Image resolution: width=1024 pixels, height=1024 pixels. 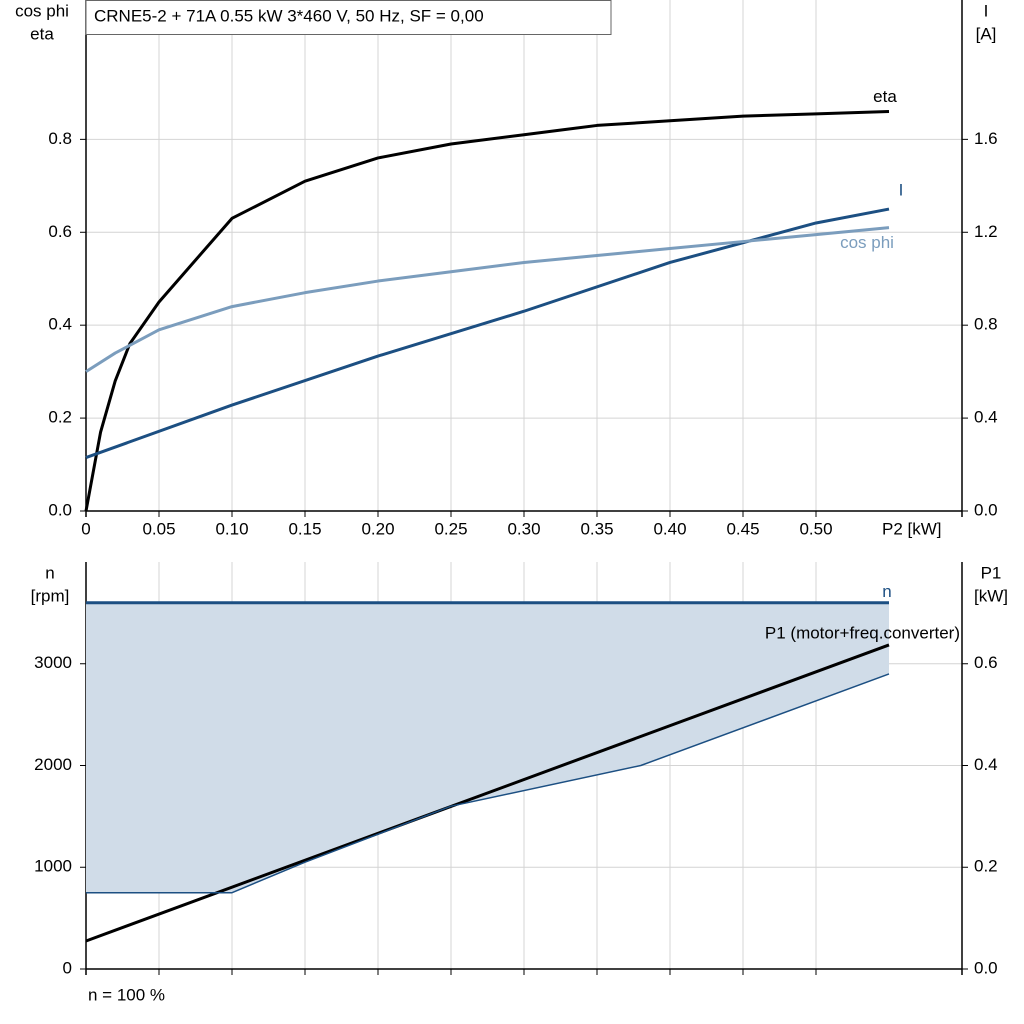 What do you see at coordinates (886, 591) in the screenshot?
I see `series-label: n` at bounding box center [886, 591].